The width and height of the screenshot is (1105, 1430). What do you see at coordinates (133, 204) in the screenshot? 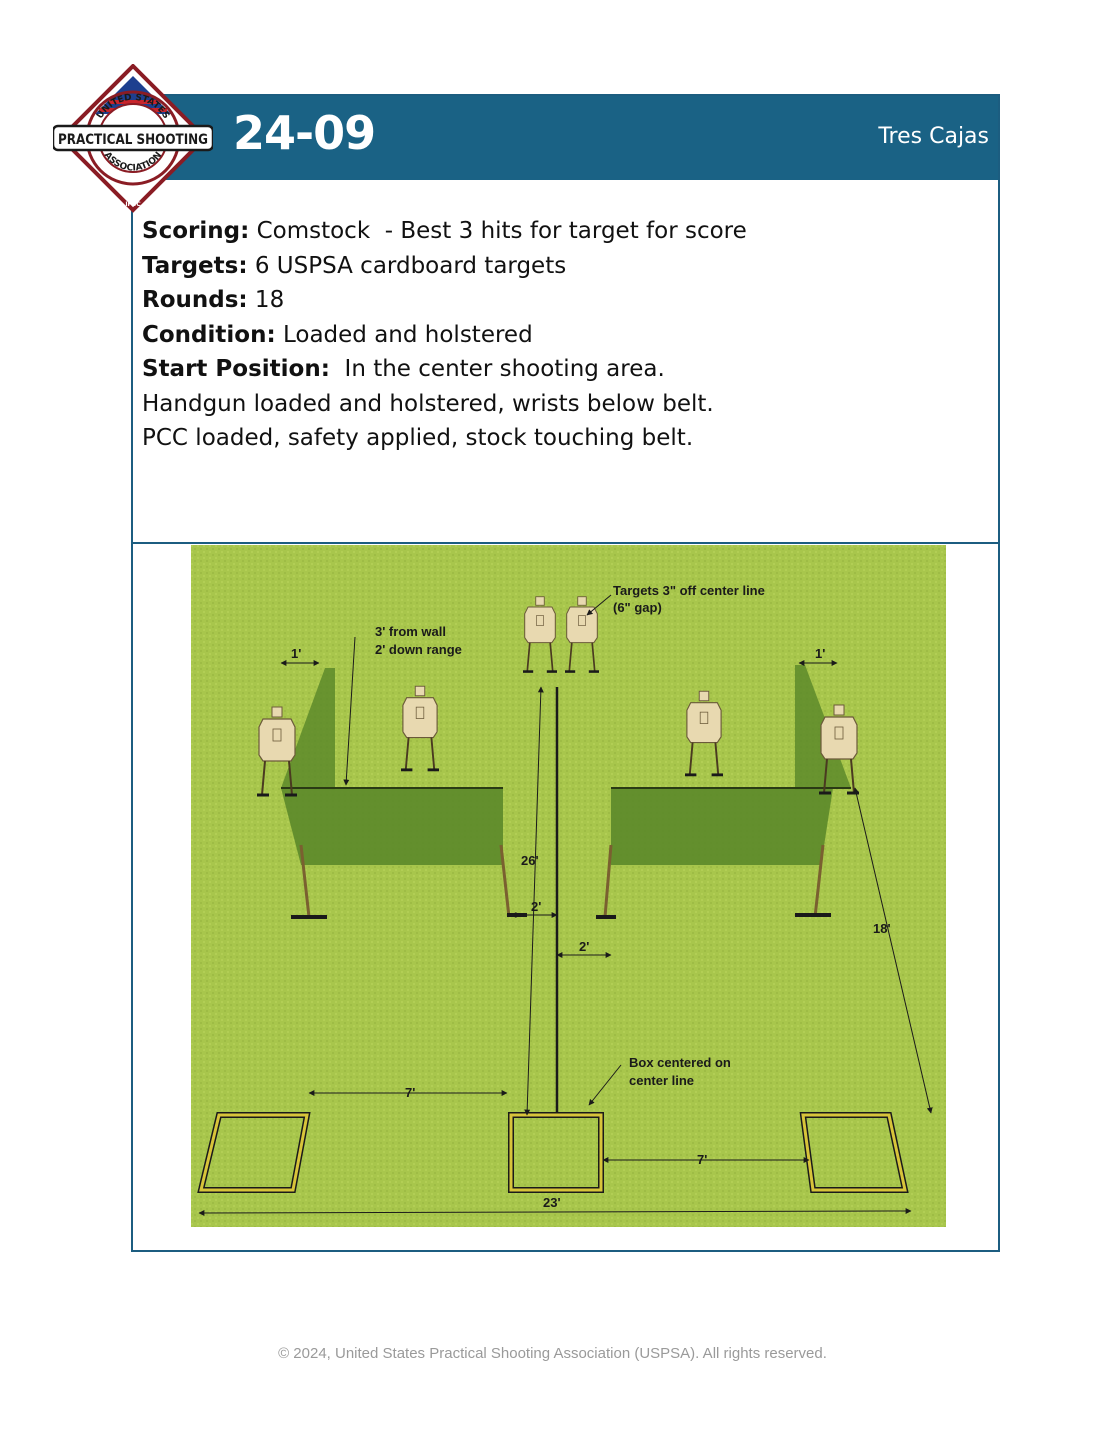
I see `svg-text: IPSC` at bounding box center [133, 204].